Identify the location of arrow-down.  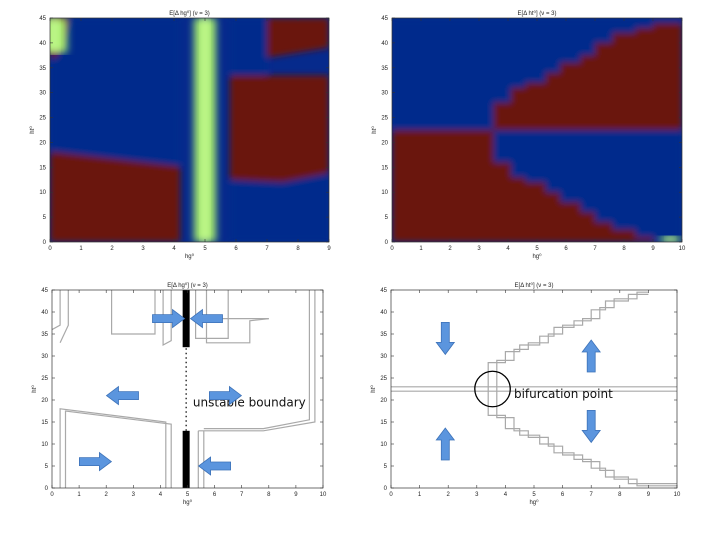
(591, 426).